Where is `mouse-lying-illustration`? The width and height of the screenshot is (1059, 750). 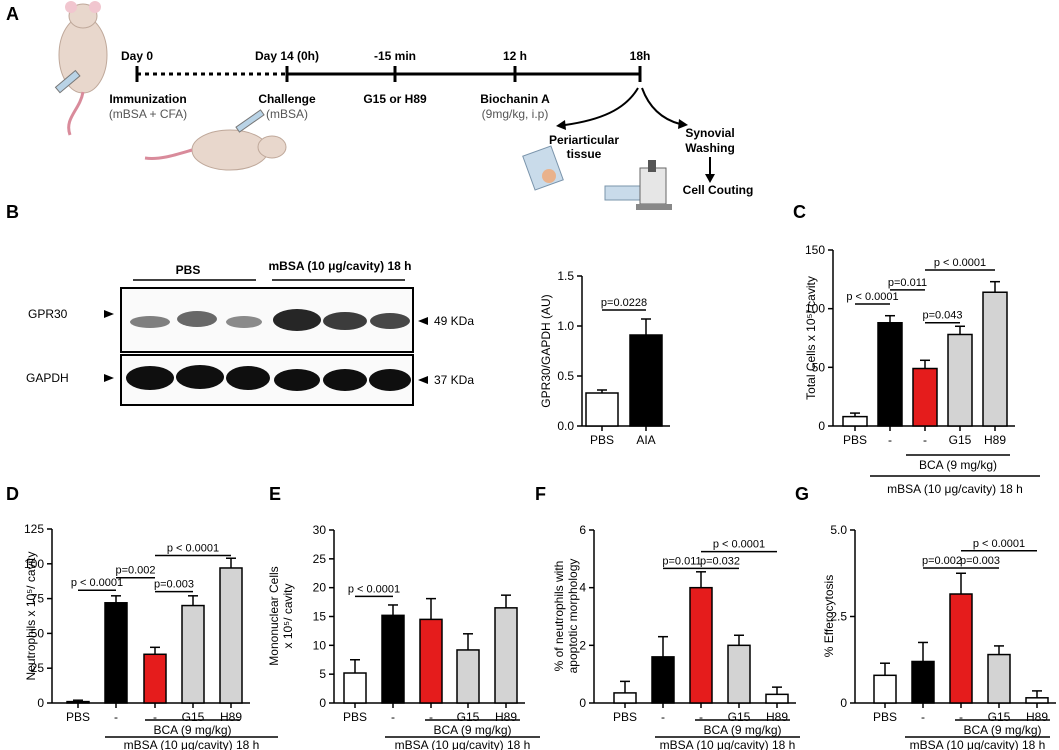
mouse-lying-illustration is located at coordinates (215, 140).